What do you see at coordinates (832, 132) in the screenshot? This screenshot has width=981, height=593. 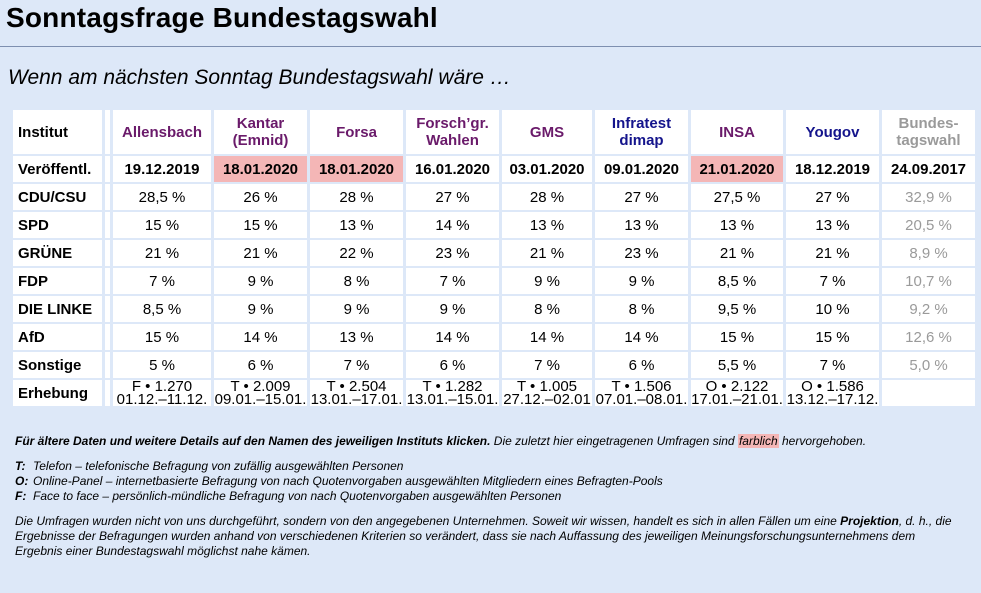 I see `institute-link-yougov: Yougov` at bounding box center [832, 132].